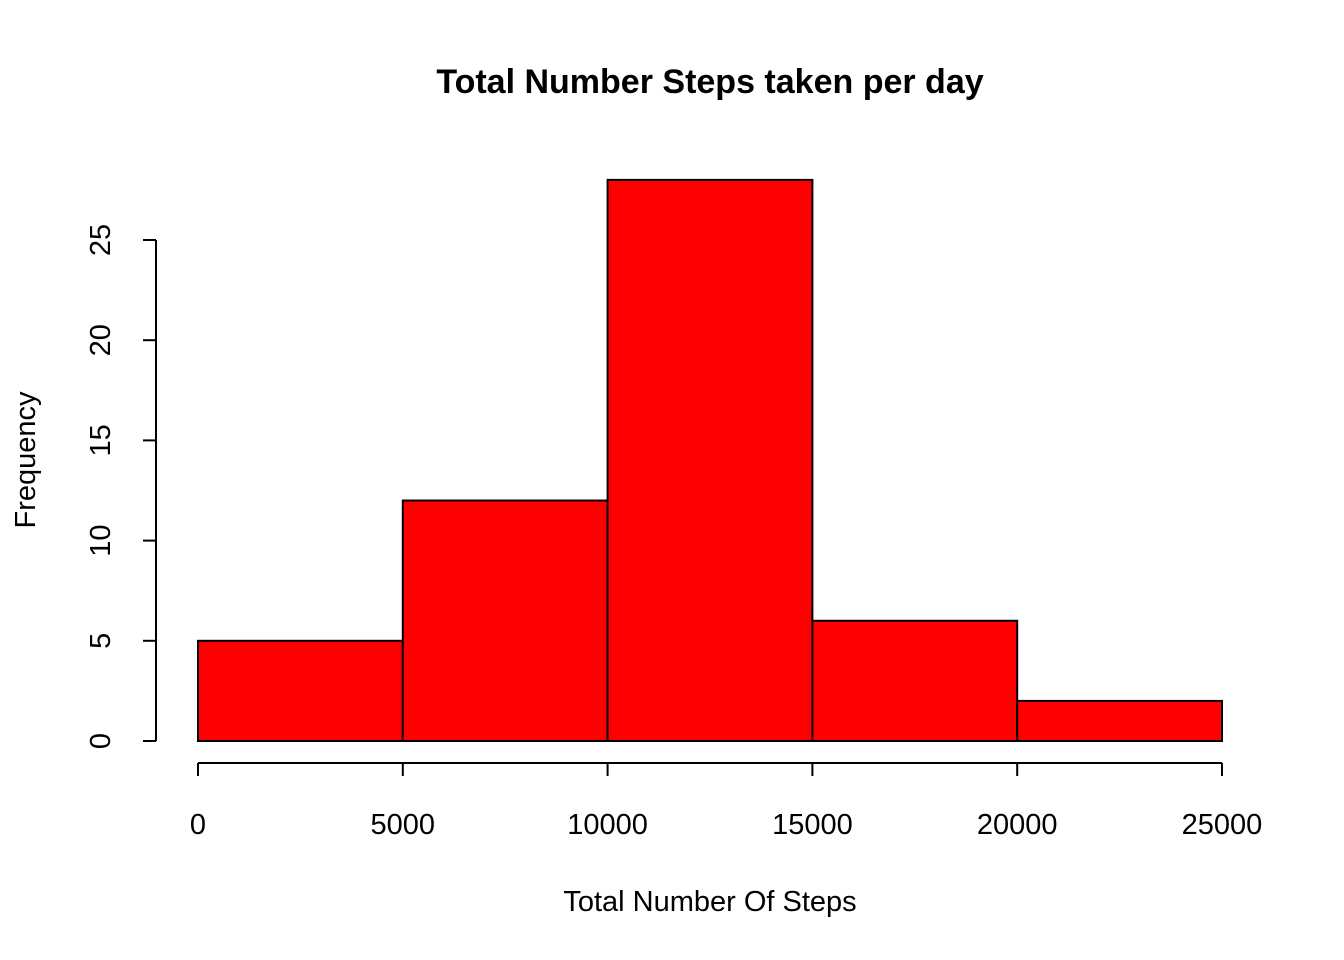 This screenshot has width=1344, height=960. Describe the element at coordinates (101, 540) in the screenshot. I see `y-tick-label: 10` at that location.